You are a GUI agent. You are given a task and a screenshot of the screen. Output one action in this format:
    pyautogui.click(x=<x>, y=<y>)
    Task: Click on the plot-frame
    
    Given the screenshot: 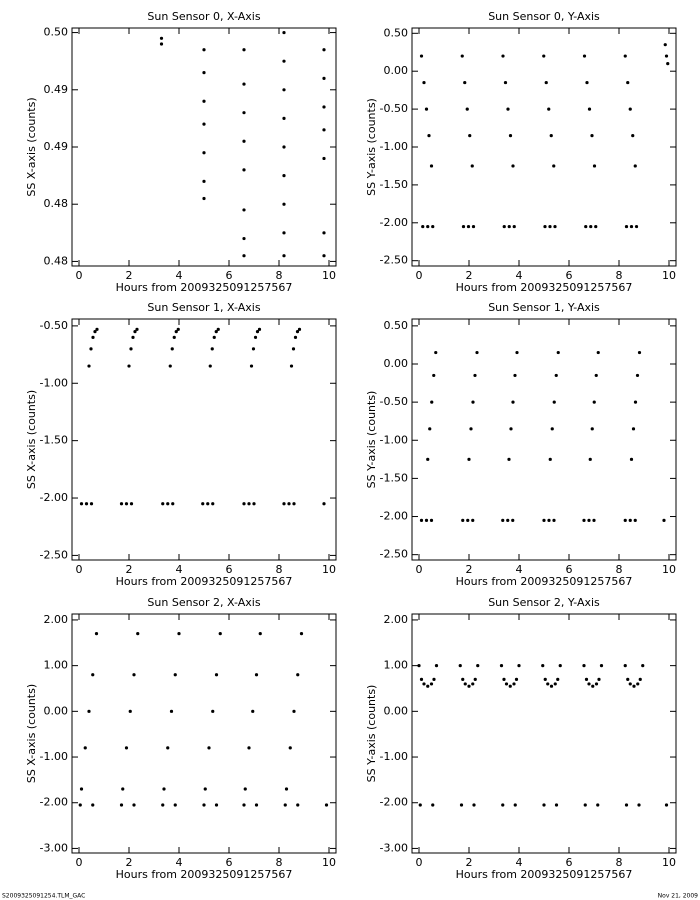 What is the action you would take?
    pyautogui.click(x=544, y=439)
    